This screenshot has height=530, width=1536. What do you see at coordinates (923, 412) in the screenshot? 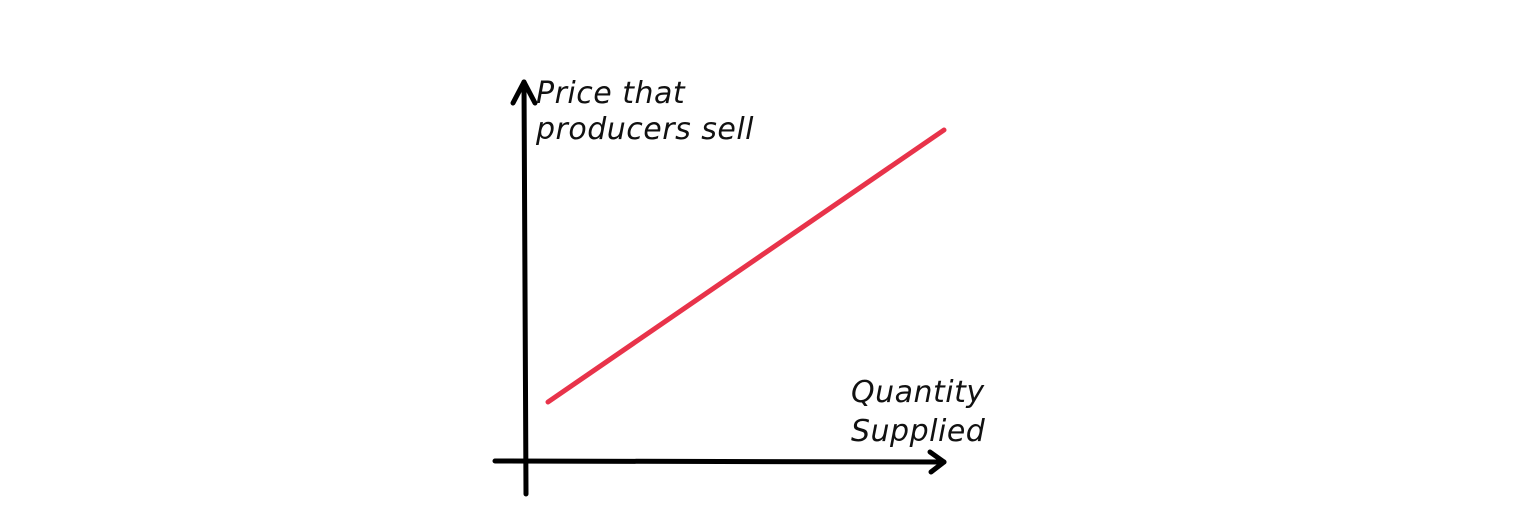
I see `x-axis-label: Quantity Supplied` at bounding box center [923, 412].